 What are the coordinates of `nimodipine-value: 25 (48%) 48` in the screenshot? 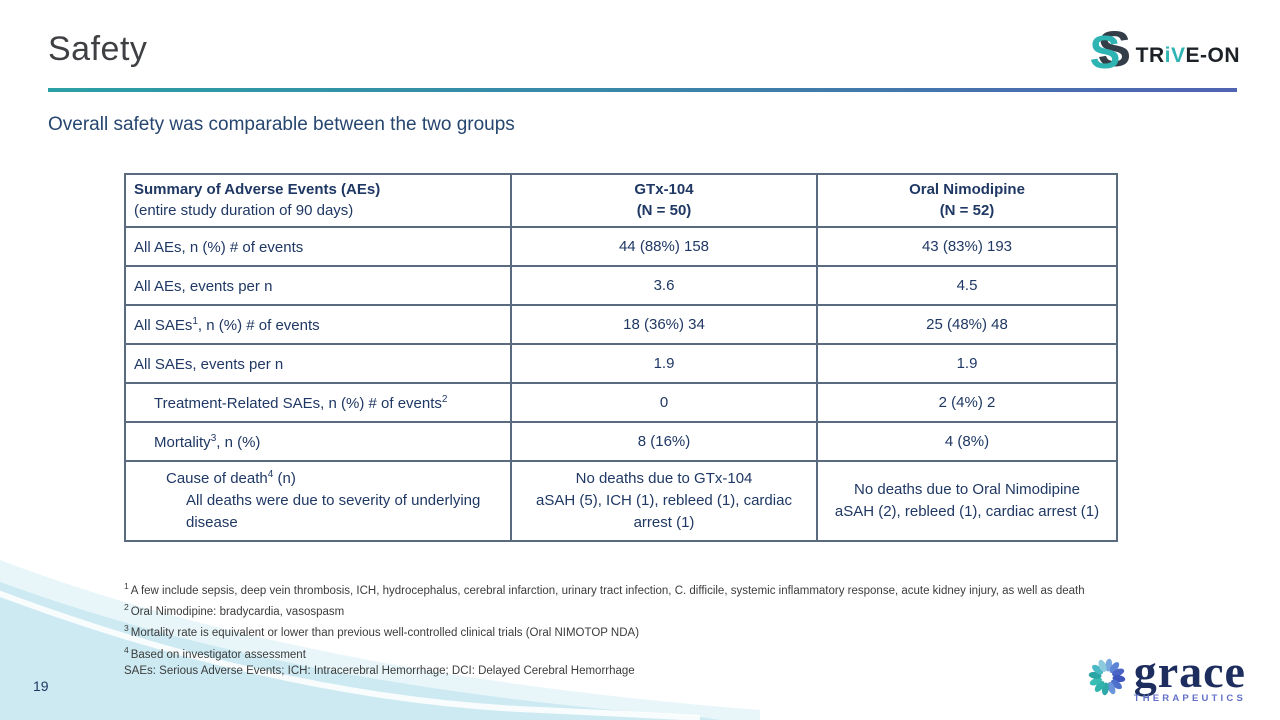 It's located at (967, 324).